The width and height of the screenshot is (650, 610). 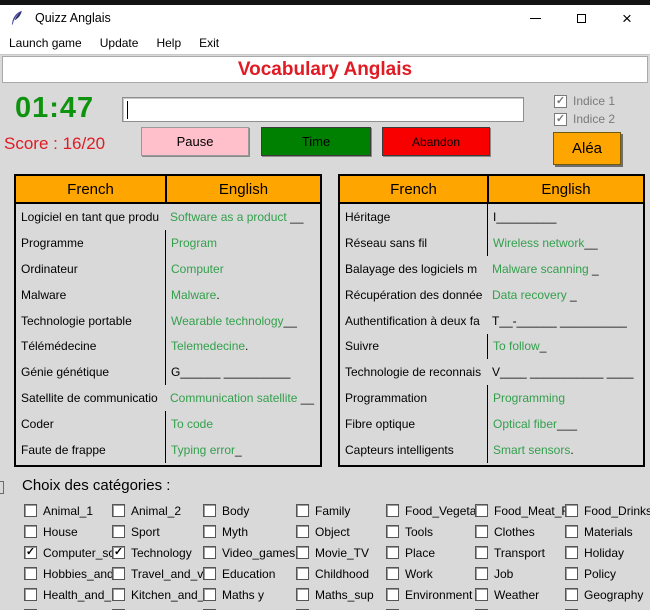 What do you see at coordinates (242, 189) in the screenshot?
I see `column-header: English` at bounding box center [242, 189].